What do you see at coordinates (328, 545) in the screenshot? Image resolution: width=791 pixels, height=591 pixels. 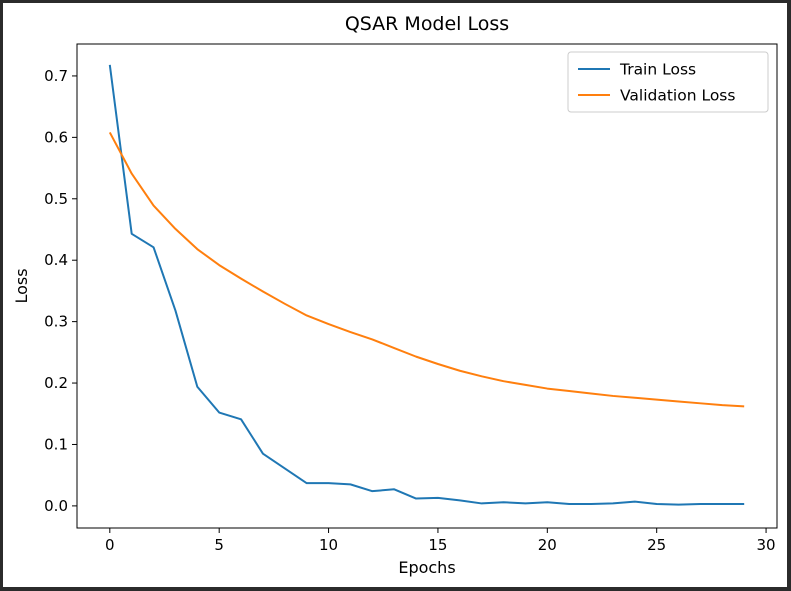 I see `x-tick-label: 10` at bounding box center [328, 545].